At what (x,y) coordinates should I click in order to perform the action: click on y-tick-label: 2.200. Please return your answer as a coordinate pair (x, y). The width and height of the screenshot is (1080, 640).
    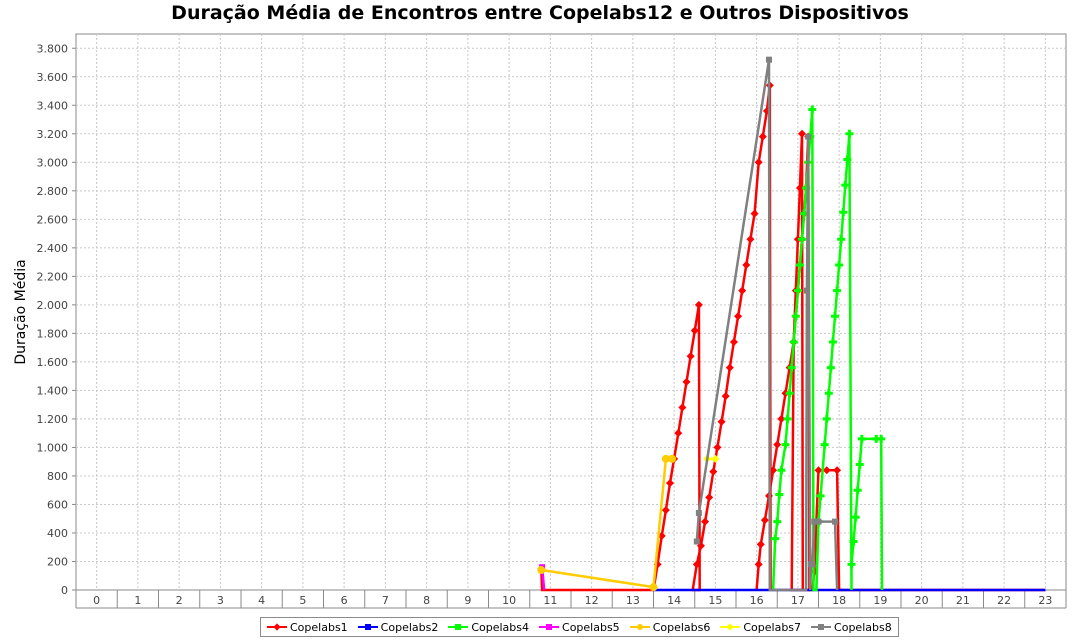
    Looking at the image, I should click on (53, 276).